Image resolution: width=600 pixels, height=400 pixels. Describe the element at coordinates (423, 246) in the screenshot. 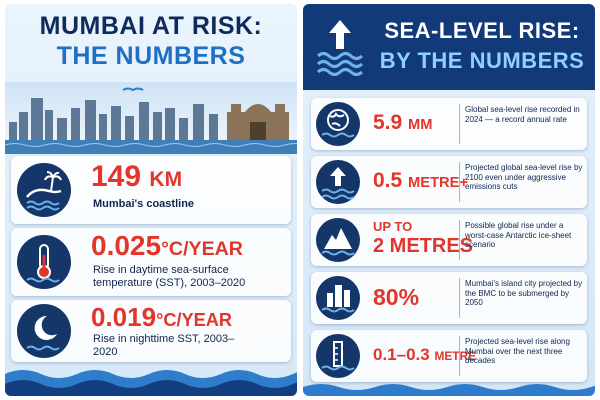

I see `stat-value: 2 METRES` at that location.